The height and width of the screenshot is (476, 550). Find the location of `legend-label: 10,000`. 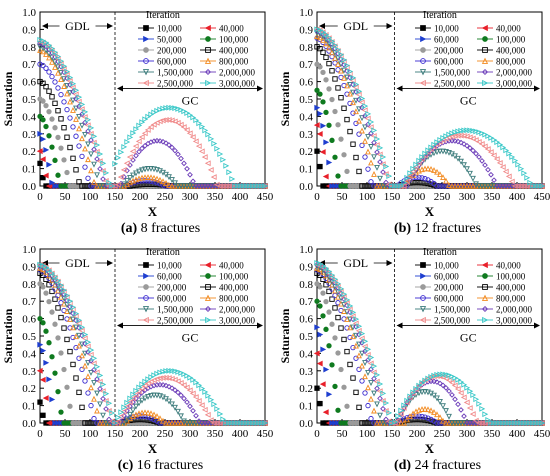

legend-label: 10,000 is located at coordinates (169, 29).